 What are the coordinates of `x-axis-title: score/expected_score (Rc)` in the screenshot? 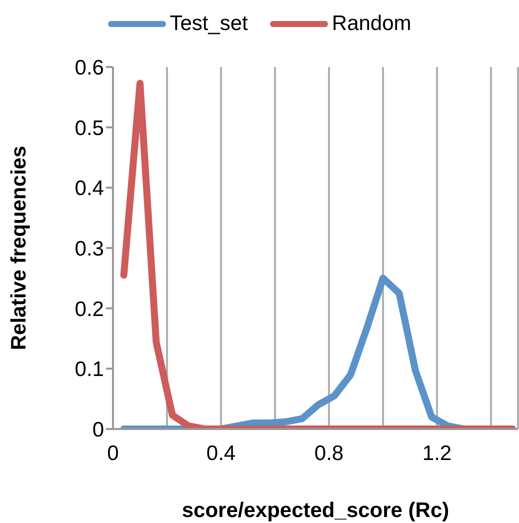 It's located at (316, 510).